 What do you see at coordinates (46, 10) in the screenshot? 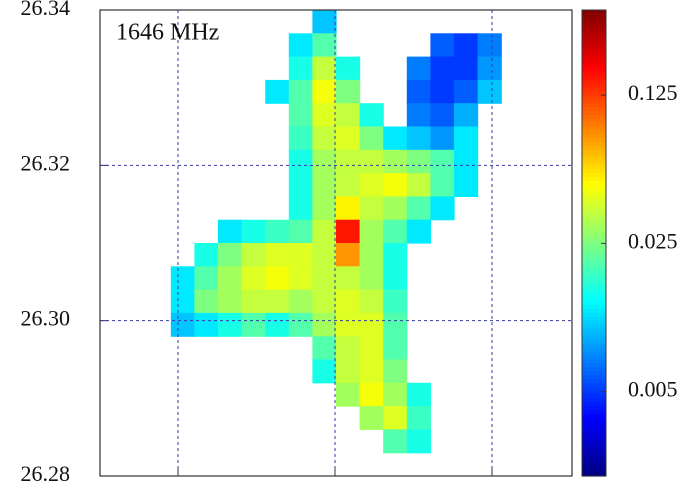
I see `y-tick-label: 26.34` at bounding box center [46, 10].